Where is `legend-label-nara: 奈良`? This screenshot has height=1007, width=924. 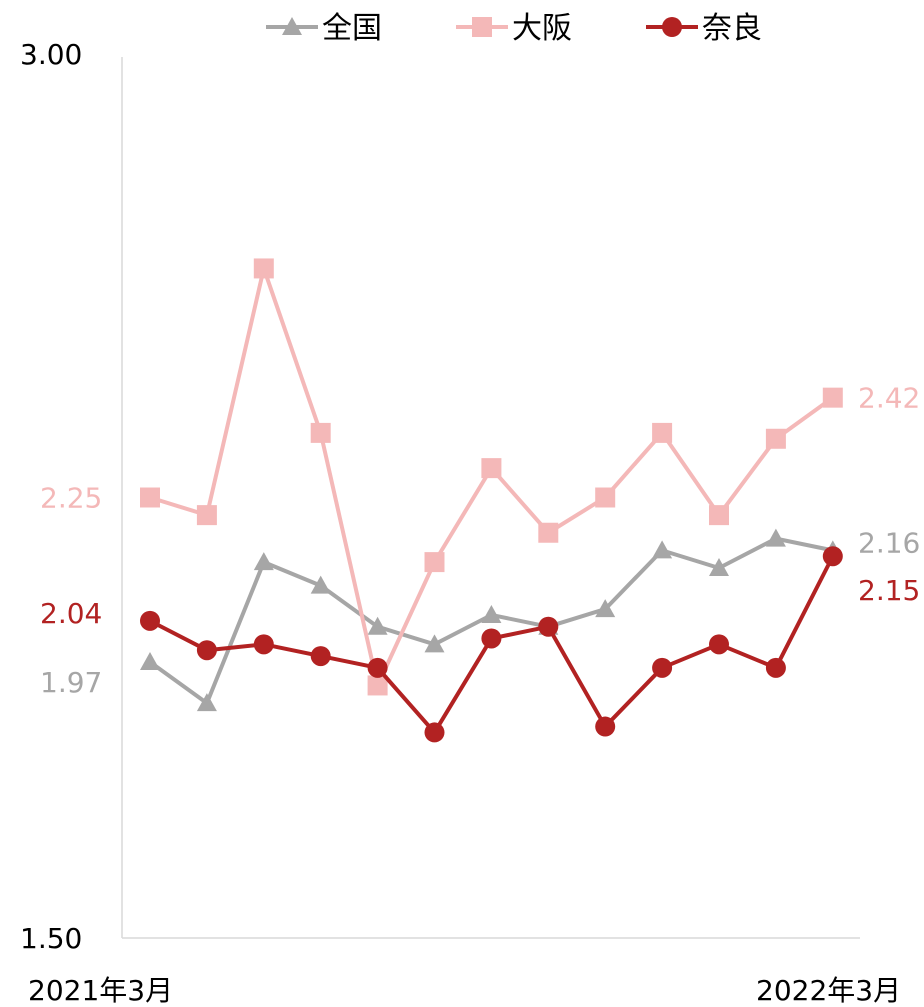
legend-label-nara: 奈良 is located at coordinates (732, 28).